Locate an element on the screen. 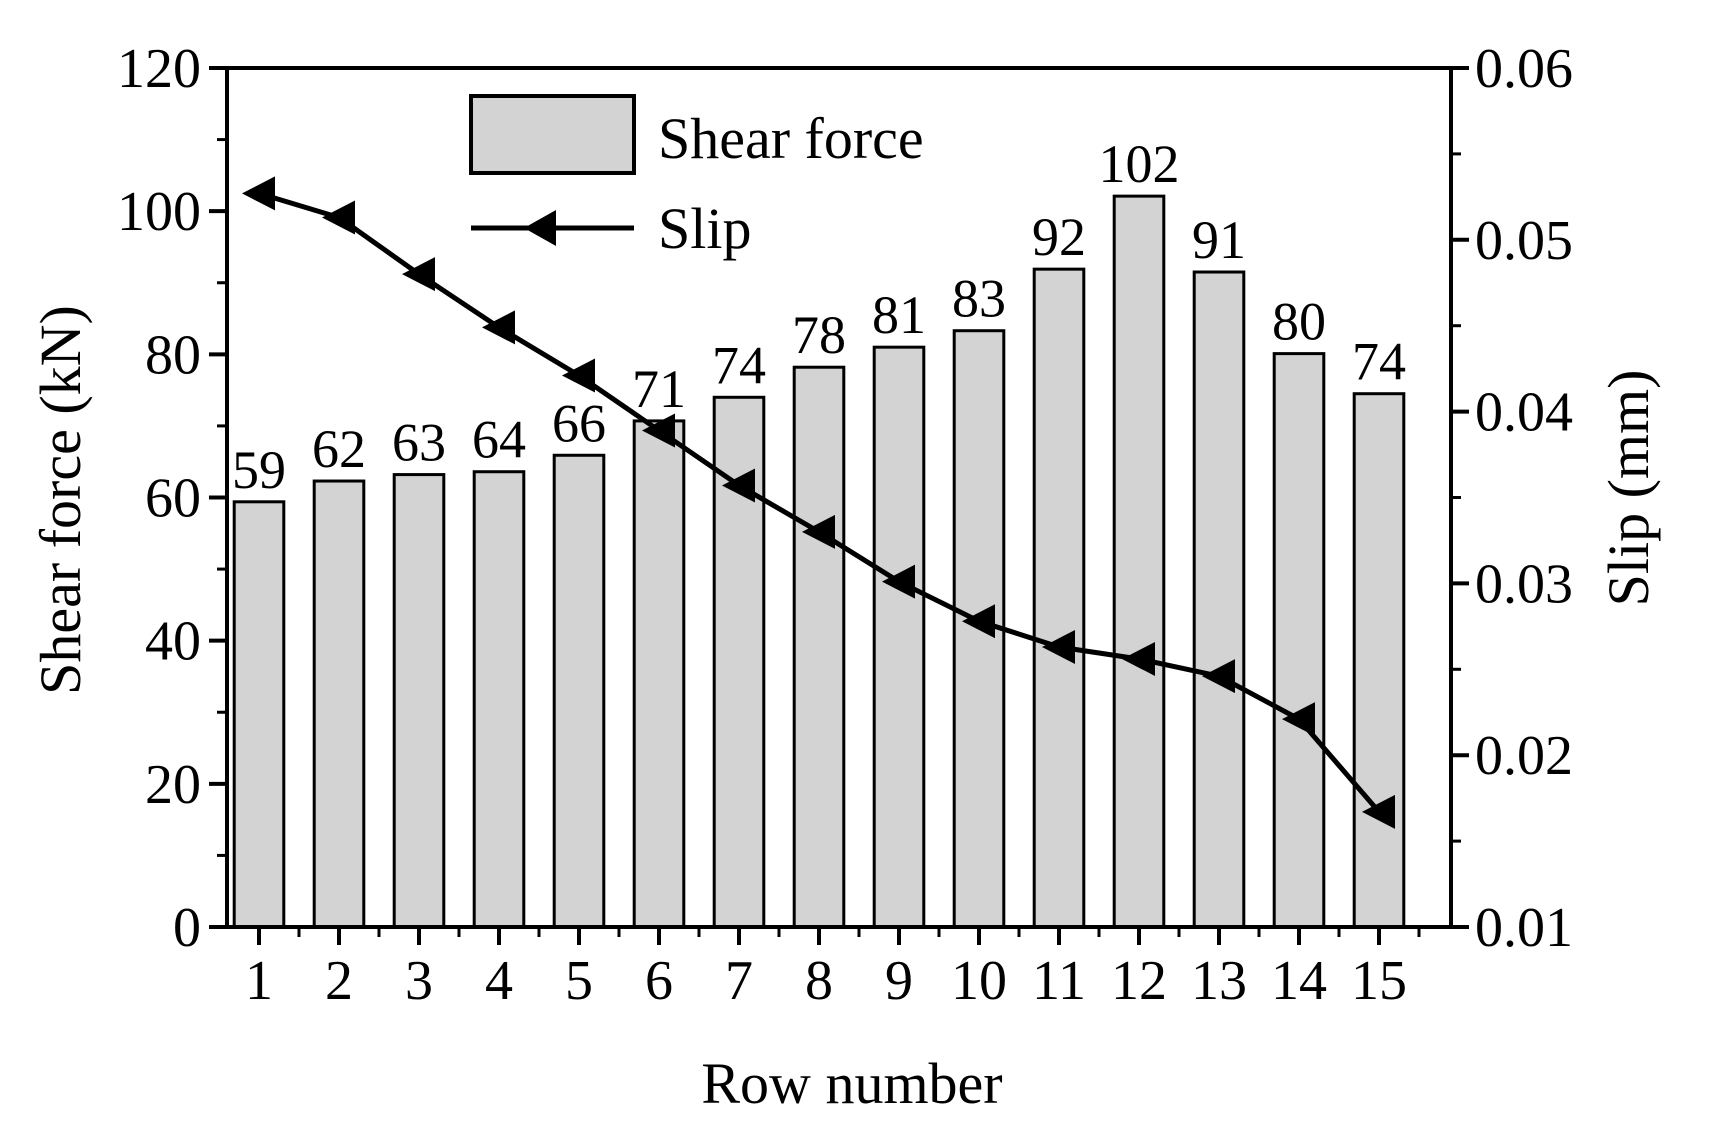  y2-tick-label-0.04: 0.04 is located at coordinates (1524, 413).